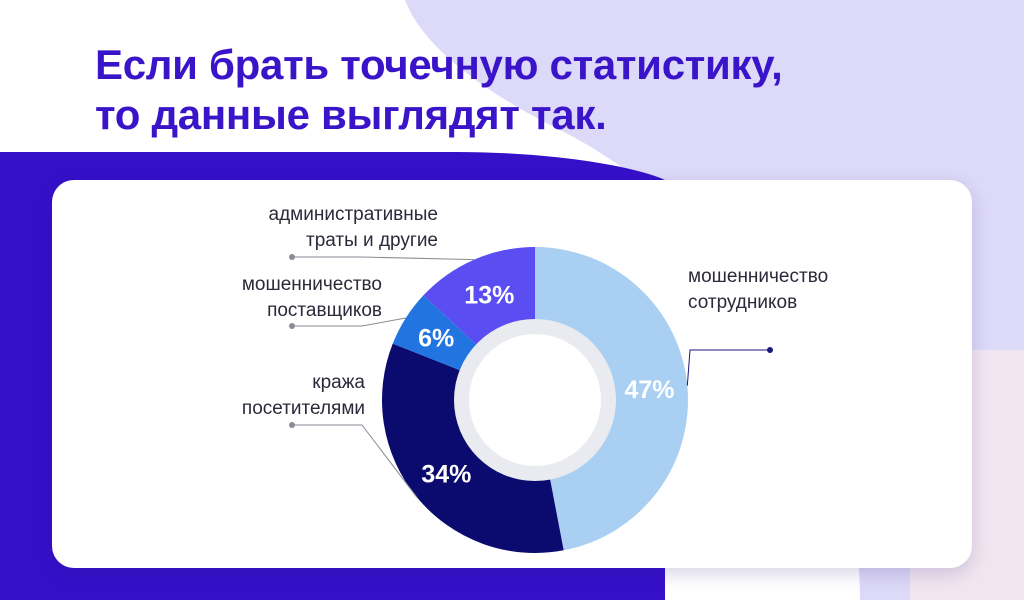  Describe the element at coordinates (489, 295) in the screenshot. I see `slice-admin-other-value-label: 13%` at that location.